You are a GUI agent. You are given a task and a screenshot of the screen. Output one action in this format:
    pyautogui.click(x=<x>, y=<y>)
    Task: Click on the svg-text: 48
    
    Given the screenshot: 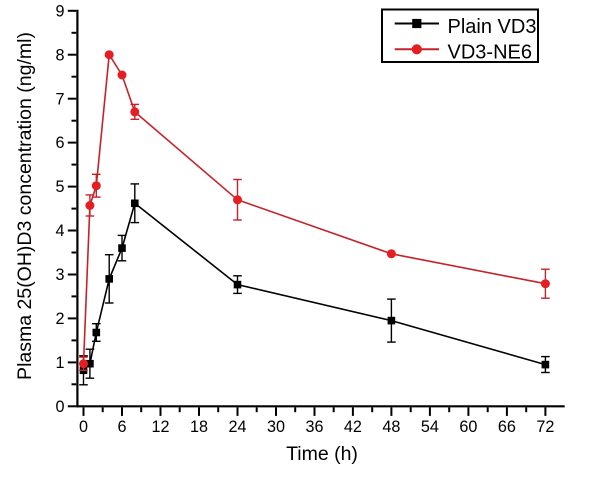 What is the action you would take?
    pyautogui.click(x=391, y=427)
    